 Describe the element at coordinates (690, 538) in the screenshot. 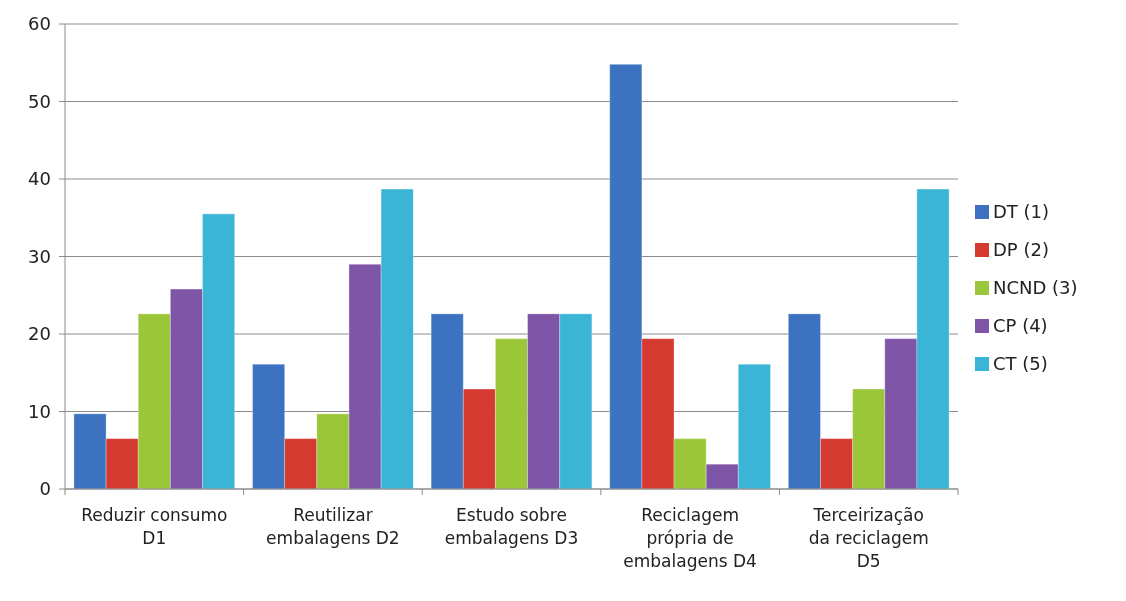

I see `x-tick-label: Reciclagem própria de embalagens D4` at that location.